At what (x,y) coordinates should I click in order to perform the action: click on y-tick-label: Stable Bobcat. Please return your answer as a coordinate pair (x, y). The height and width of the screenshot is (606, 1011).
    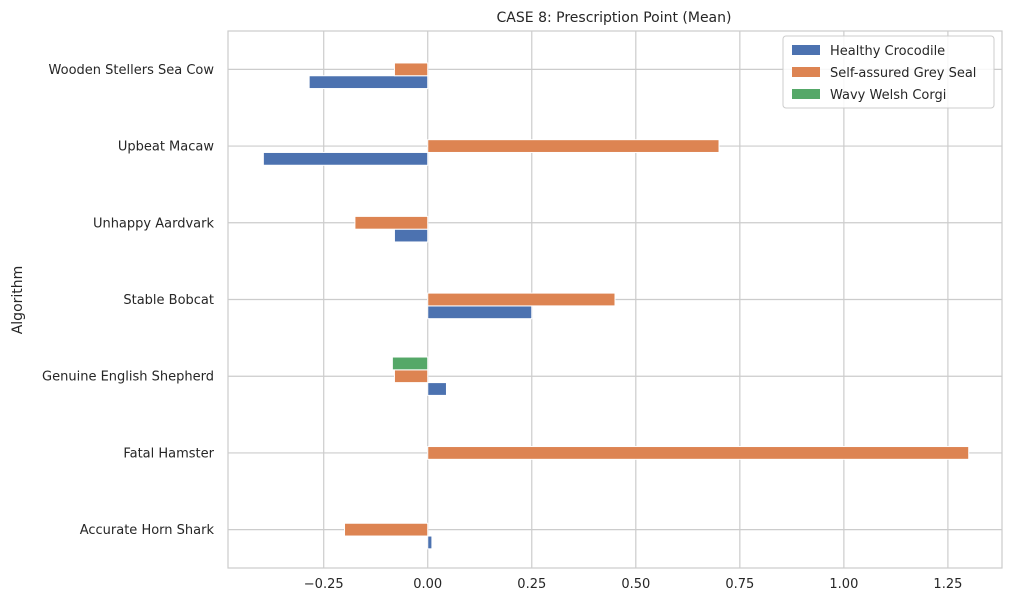
    Looking at the image, I should click on (168, 300).